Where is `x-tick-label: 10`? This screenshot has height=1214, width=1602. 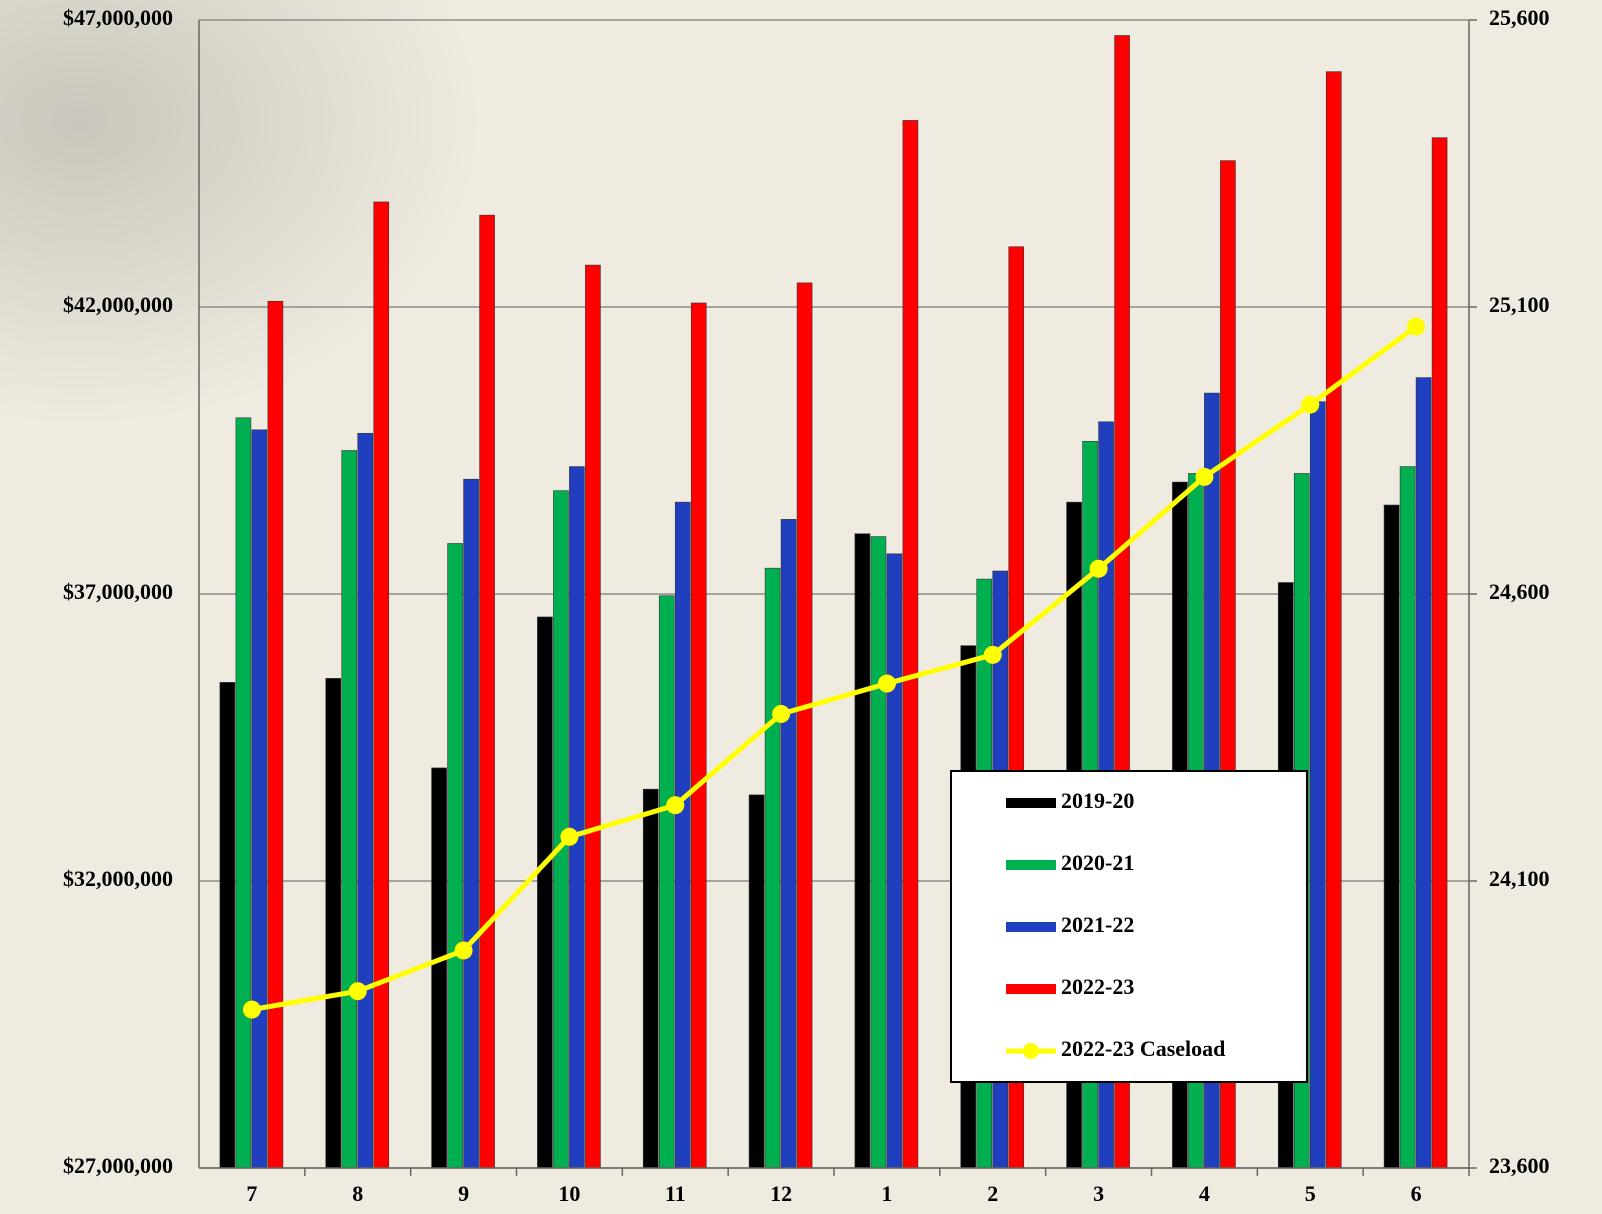 x-tick-label: 10 is located at coordinates (569, 1193).